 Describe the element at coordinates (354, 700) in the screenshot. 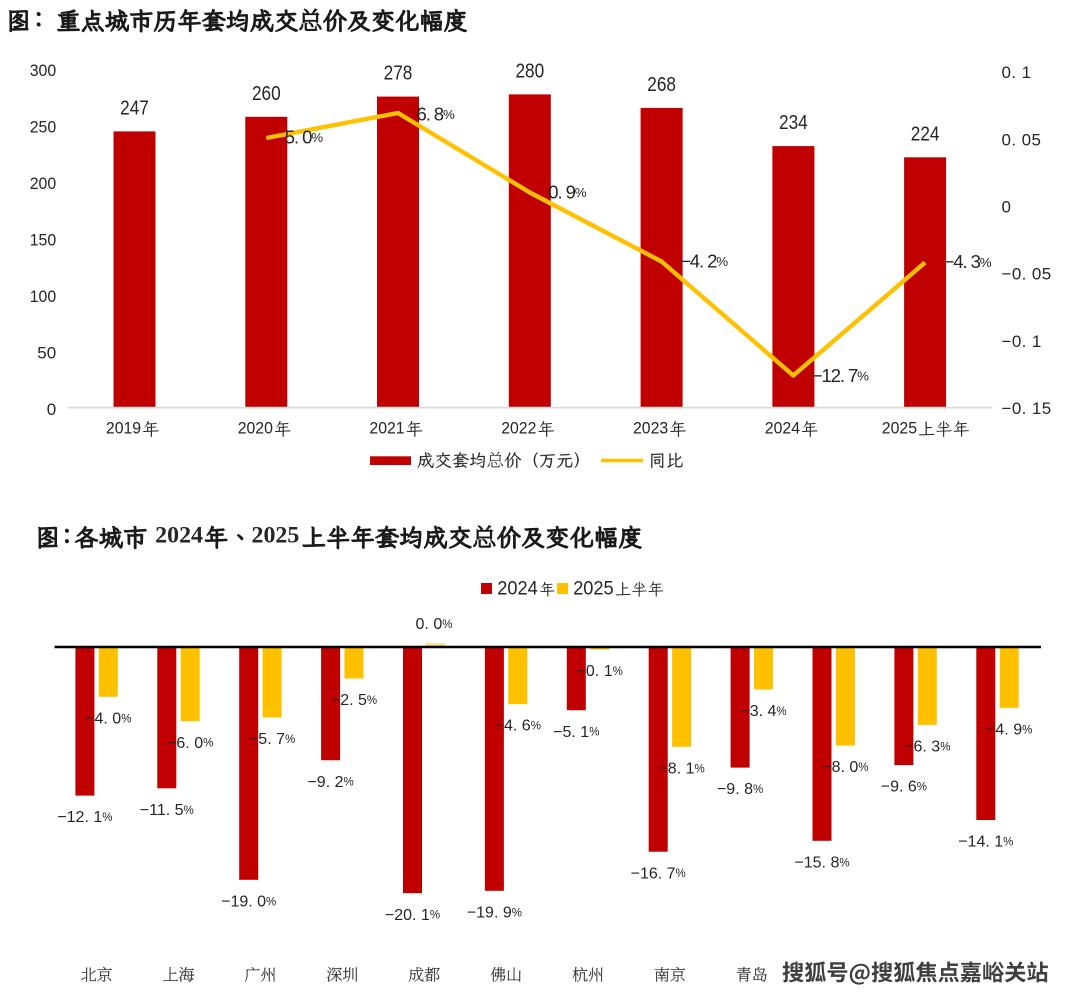

I see `svg-text: −2. 5%` at that location.